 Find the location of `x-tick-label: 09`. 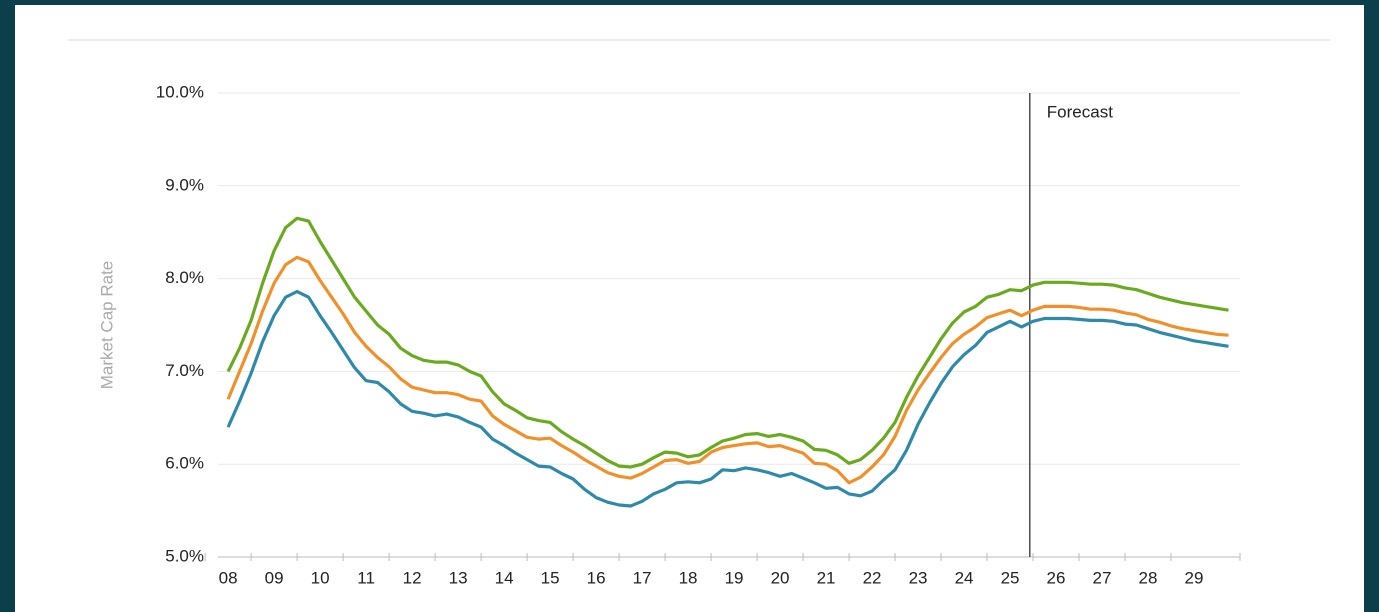

x-tick-label: 09 is located at coordinates (274, 577).